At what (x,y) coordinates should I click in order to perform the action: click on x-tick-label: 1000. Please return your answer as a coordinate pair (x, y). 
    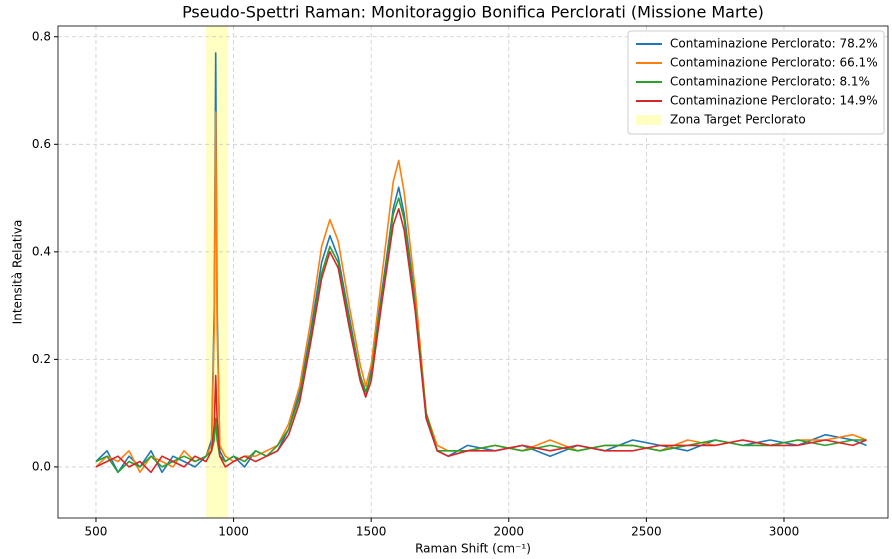
    Looking at the image, I should click on (233, 532).